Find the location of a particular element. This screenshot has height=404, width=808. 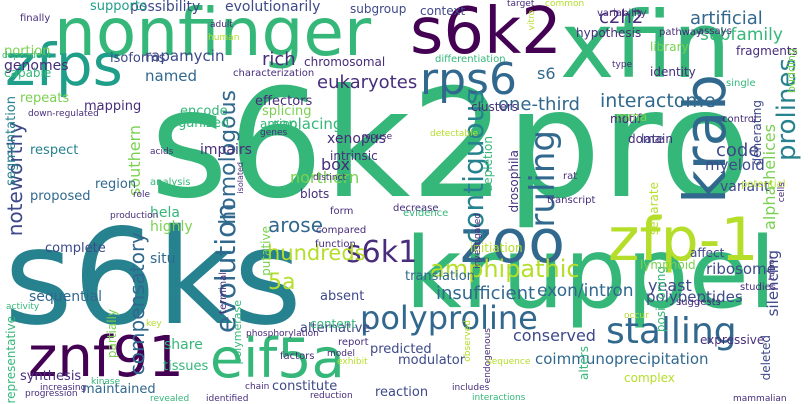

word-modulator: modulator is located at coordinates (432, 360).